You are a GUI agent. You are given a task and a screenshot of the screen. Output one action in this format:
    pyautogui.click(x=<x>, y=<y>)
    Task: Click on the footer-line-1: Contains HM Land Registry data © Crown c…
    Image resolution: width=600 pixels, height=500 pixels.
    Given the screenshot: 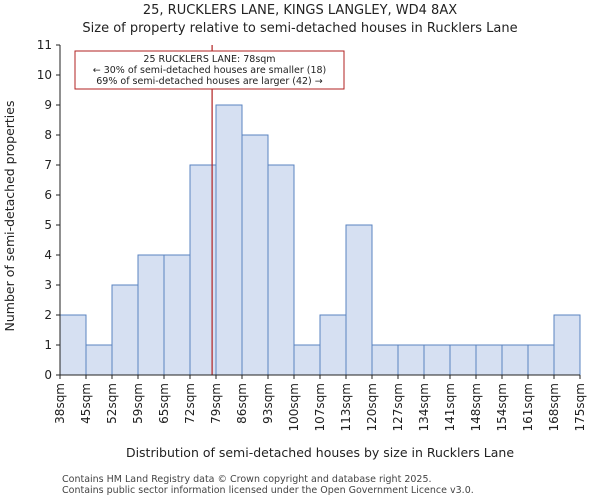 What is the action you would take?
    pyautogui.click(x=247, y=479)
    